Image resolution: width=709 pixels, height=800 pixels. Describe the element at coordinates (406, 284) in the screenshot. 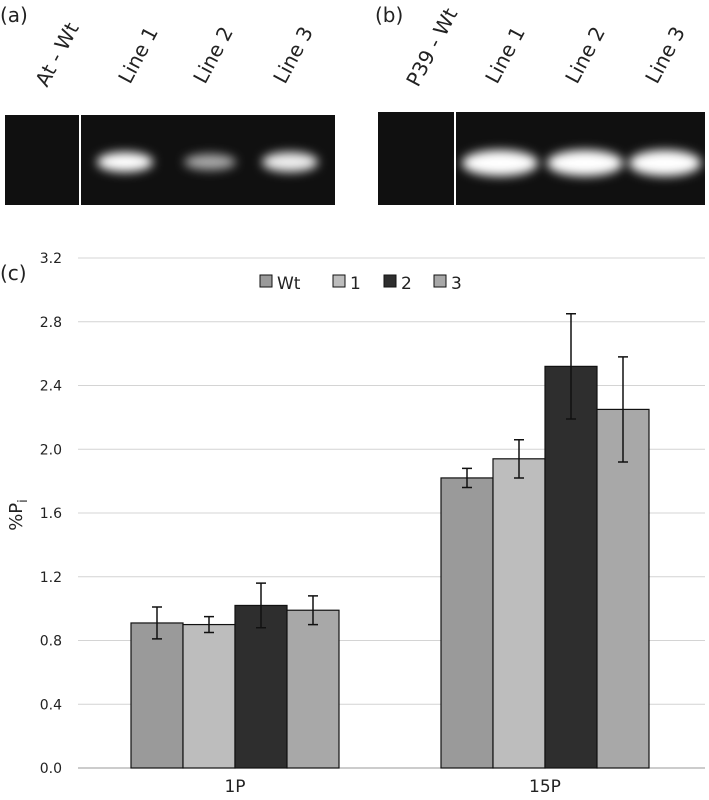

I see `legend-label: 2` at that location.